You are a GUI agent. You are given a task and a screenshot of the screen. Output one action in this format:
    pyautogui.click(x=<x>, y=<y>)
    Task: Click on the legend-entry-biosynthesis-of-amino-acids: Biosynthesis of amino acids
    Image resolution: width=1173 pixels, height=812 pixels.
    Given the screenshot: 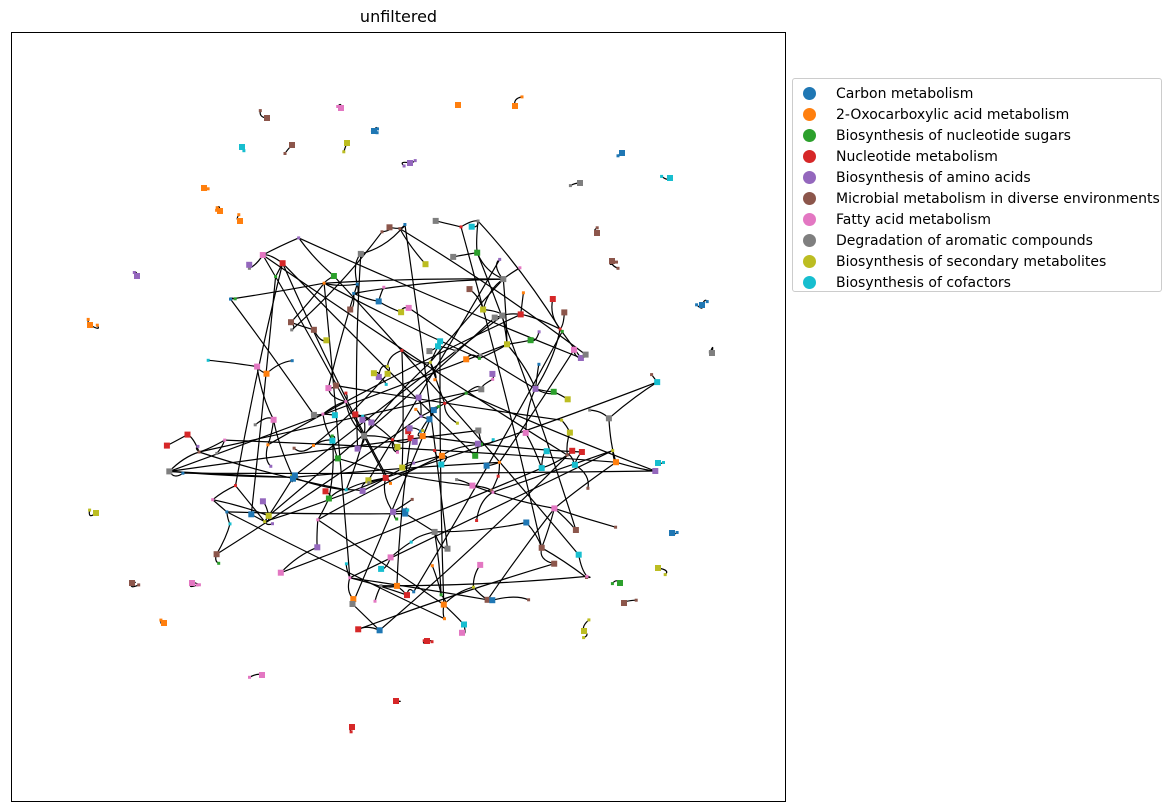 What is the action you would take?
    pyautogui.click(x=982, y=177)
    